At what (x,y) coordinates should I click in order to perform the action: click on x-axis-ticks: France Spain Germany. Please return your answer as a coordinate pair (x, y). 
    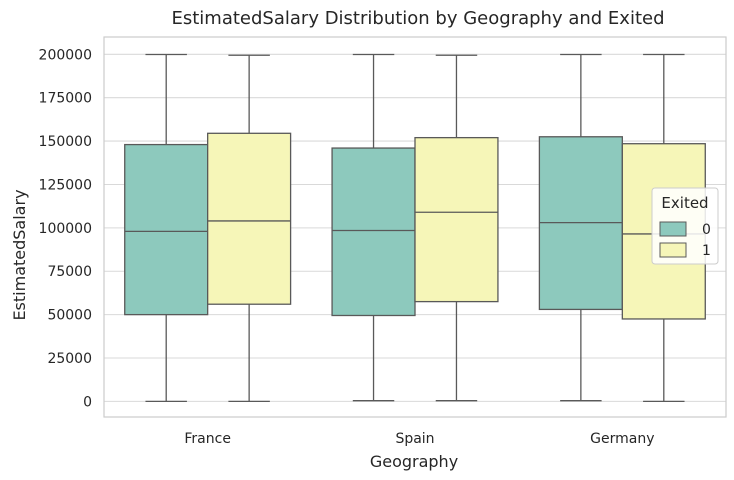
    Looking at the image, I should click on (419, 439).